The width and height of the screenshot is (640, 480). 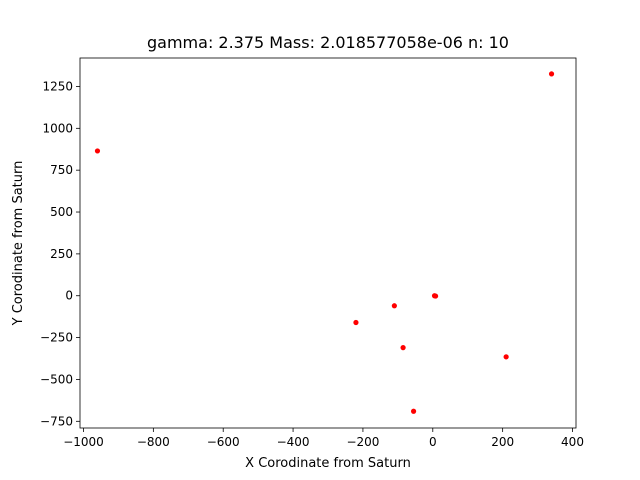 I want to click on y-tick-label: 1250, so click(x=57, y=86).